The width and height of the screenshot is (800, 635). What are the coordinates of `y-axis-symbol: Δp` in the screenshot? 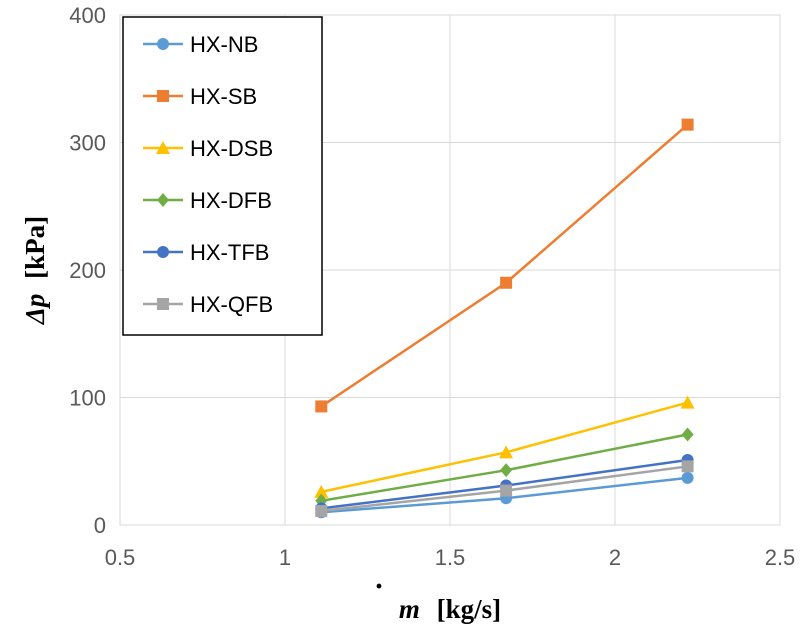 It's located at (35, 309).